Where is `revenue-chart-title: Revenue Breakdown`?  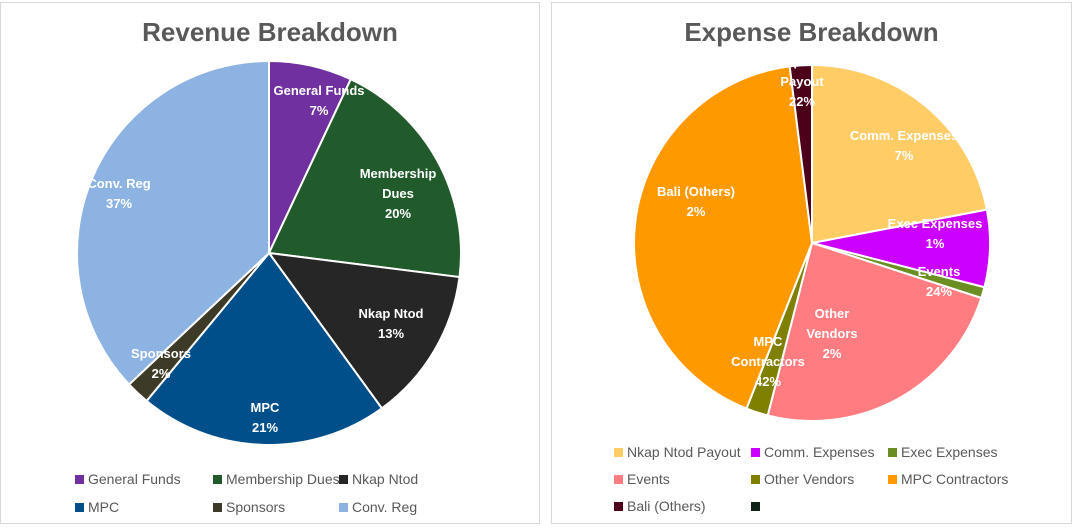
revenue-chart-title: Revenue Breakdown is located at coordinates (270, 32).